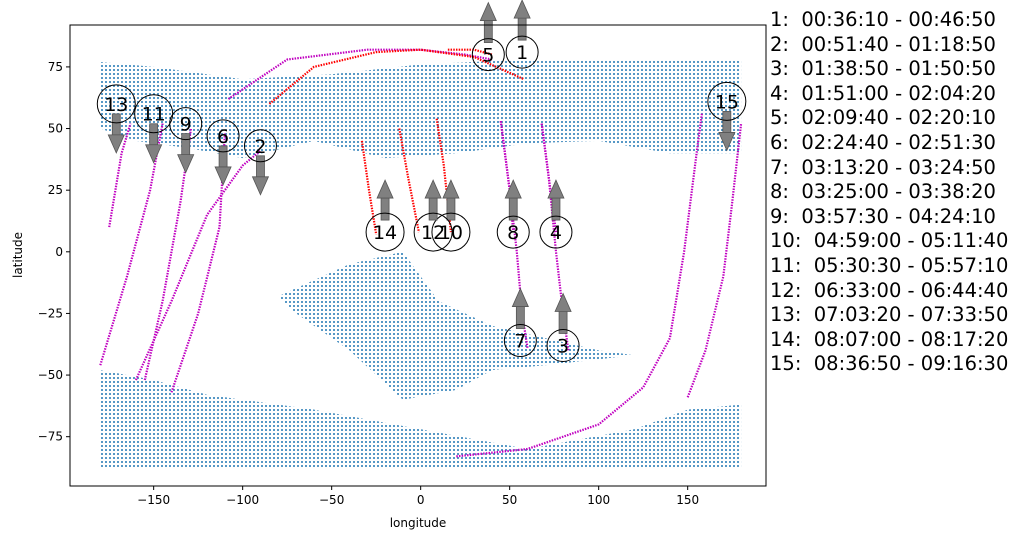  Describe the element at coordinates (59, 252) in the screenshot. I see `y-tick-label: 0` at that location.